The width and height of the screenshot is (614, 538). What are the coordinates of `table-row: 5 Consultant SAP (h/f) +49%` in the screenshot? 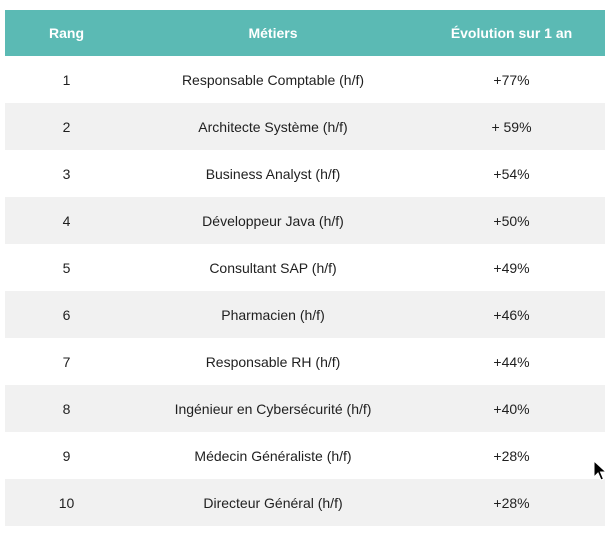 It's located at (305, 267).